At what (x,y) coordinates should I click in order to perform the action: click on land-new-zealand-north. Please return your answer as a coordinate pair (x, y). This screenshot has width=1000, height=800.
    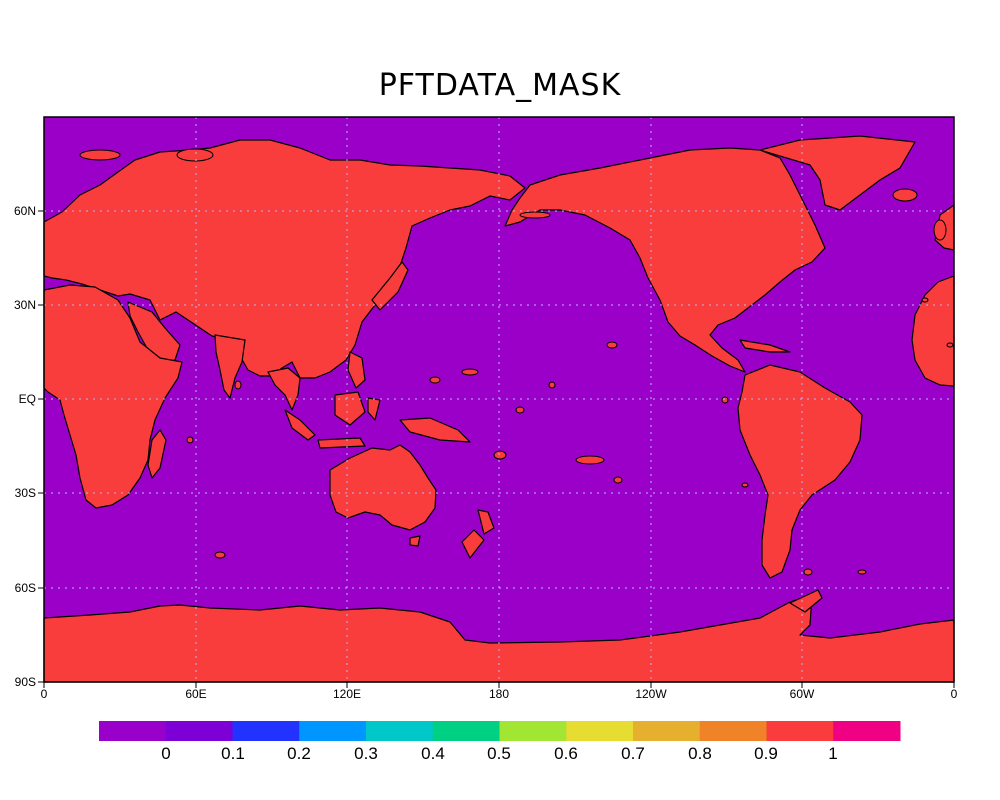
    Looking at the image, I should click on (486, 522).